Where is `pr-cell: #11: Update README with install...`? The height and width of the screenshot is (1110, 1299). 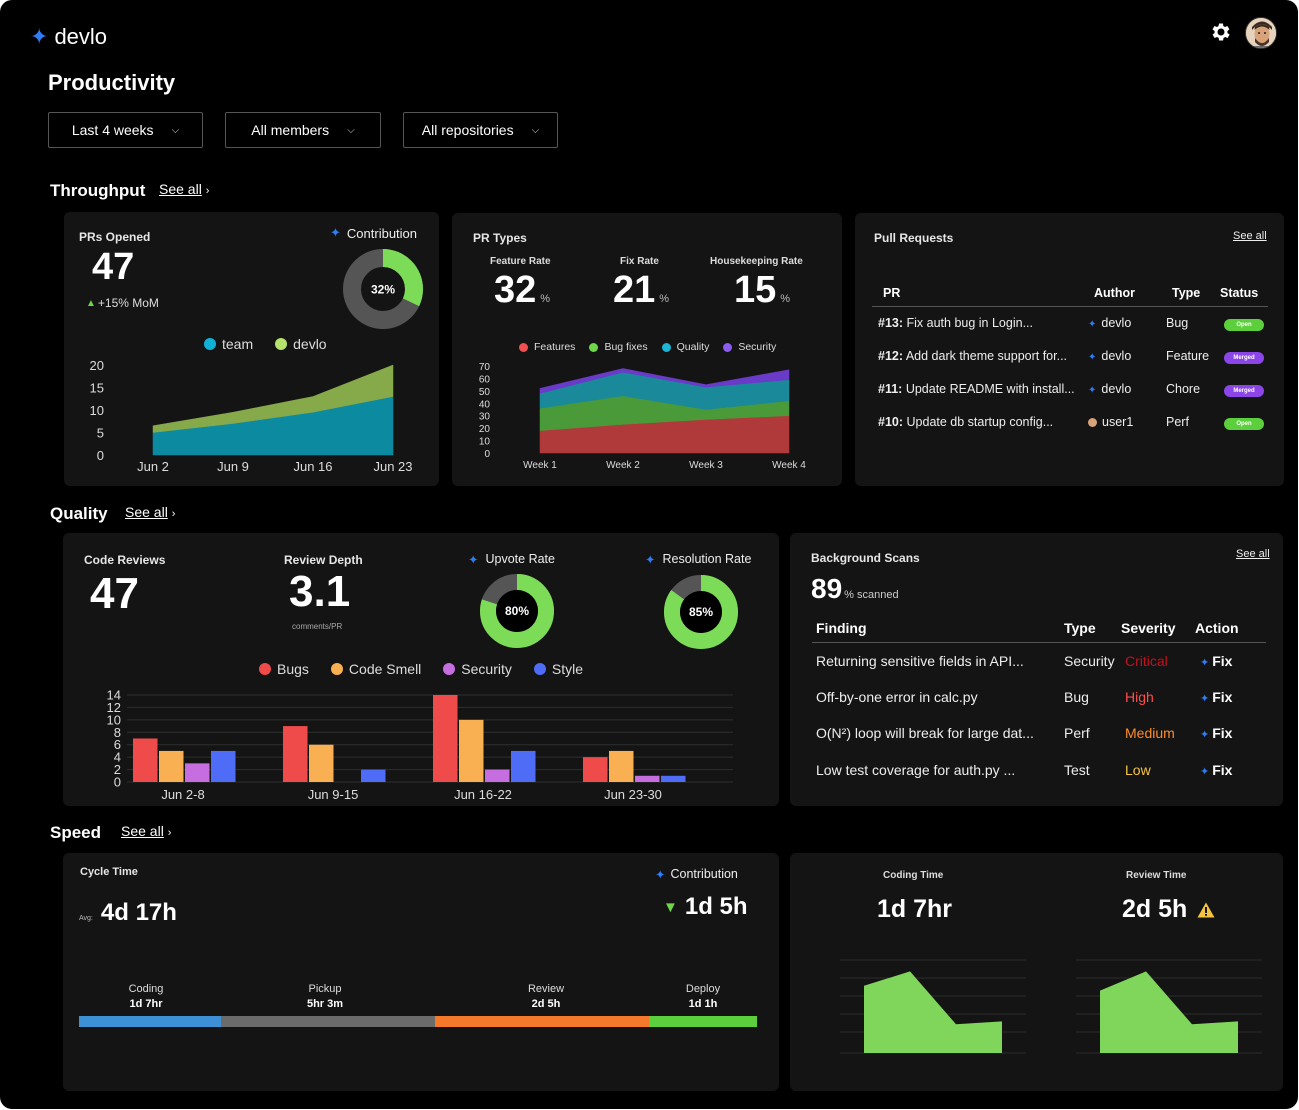
pr-cell: #11: Update README with install... is located at coordinates (980, 388).